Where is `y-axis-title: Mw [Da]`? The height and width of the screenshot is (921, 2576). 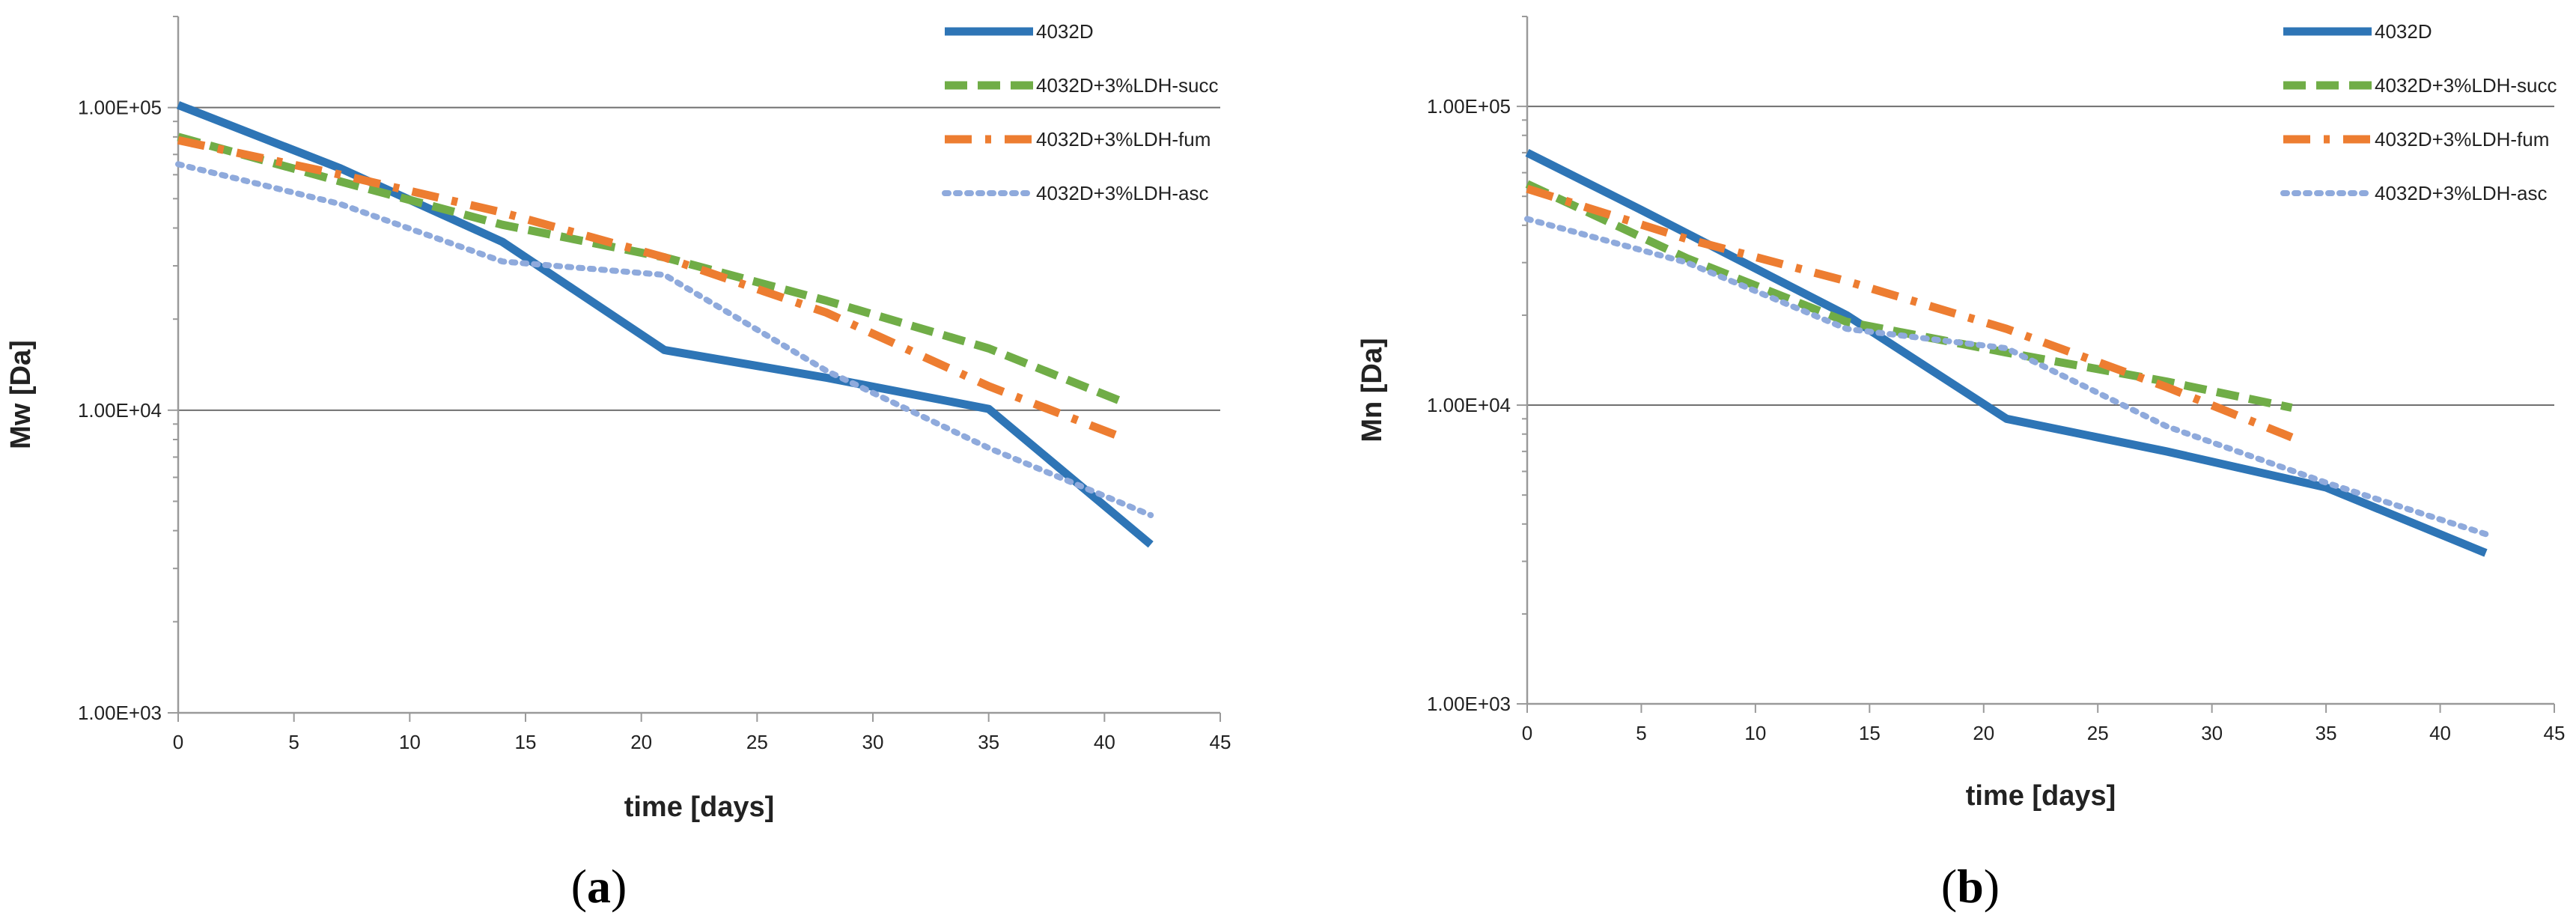
y-axis-title: Mw [Da] is located at coordinates (21, 394).